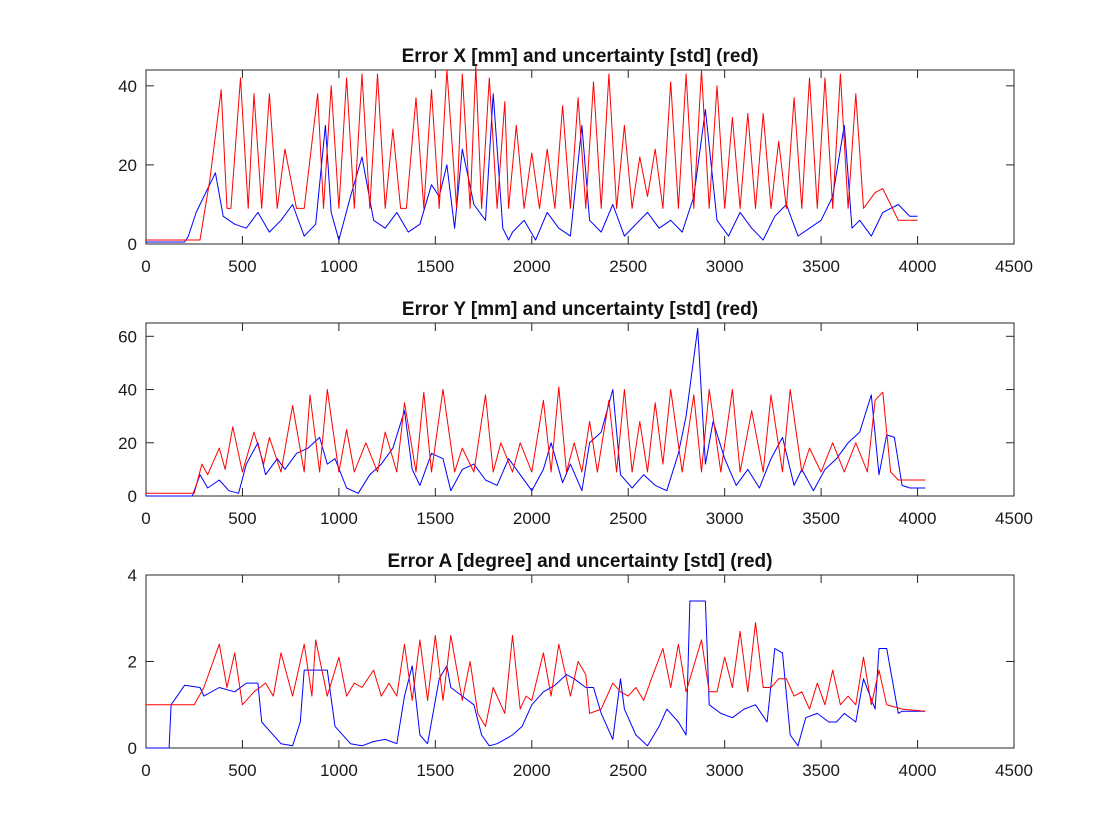  I want to click on y-tick-label: 4, so click(132, 575).